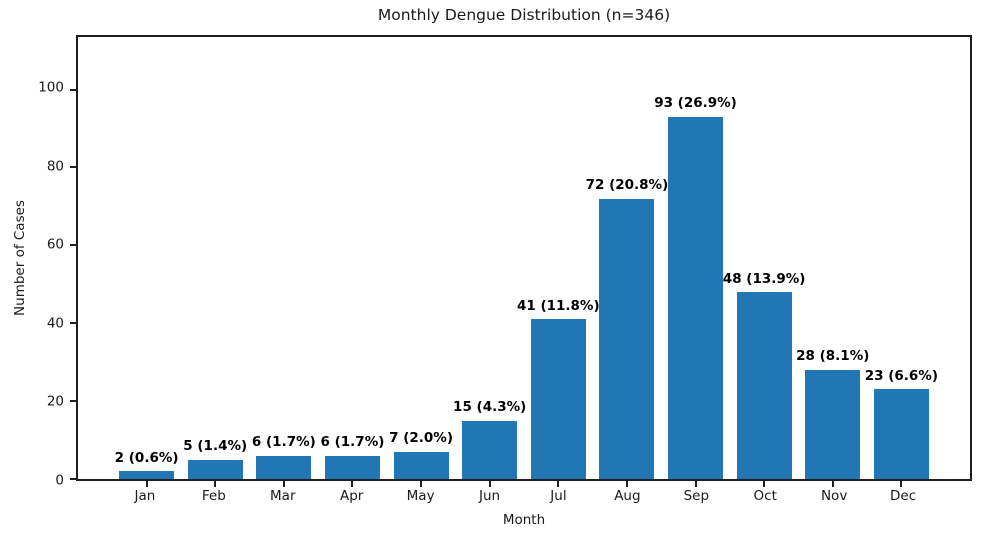 The width and height of the screenshot is (986, 543). What do you see at coordinates (765, 496) in the screenshot?
I see `x-tick-label: Oct` at bounding box center [765, 496].